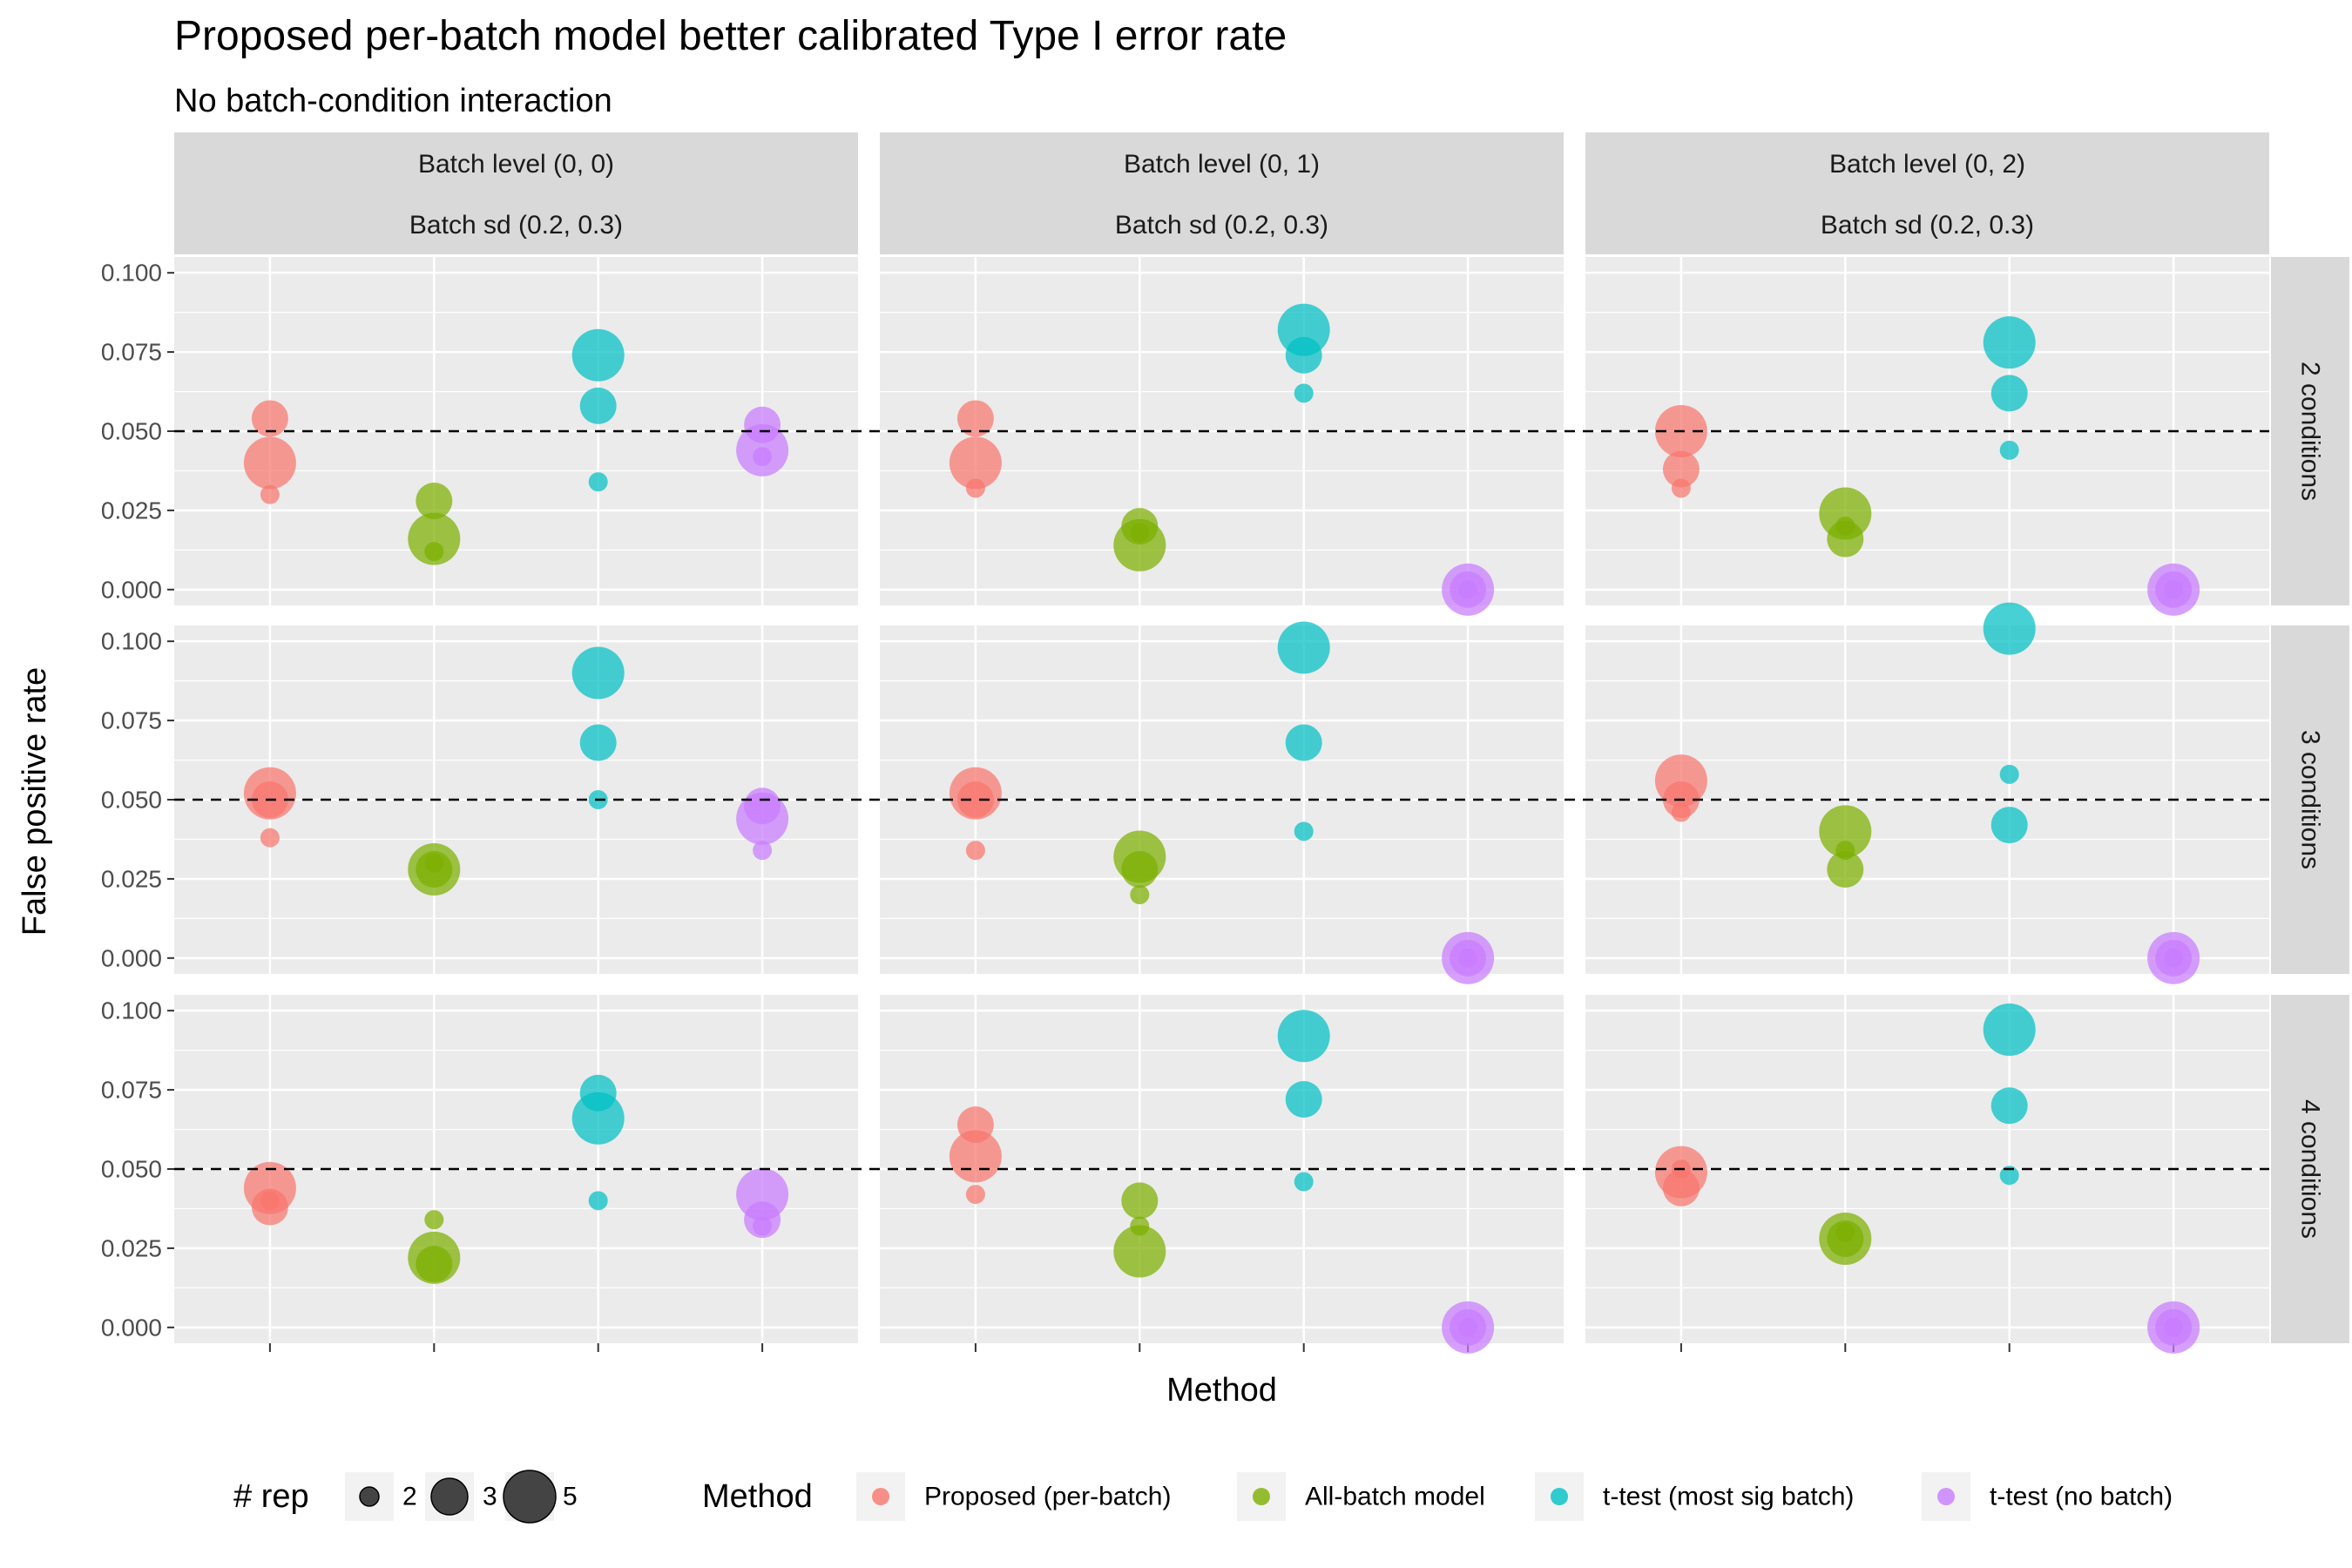 The width and height of the screenshot is (2352, 1568). Describe the element at coordinates (271, 1497) in the screenshot. I see `size-legend-title: # rep` at that location.